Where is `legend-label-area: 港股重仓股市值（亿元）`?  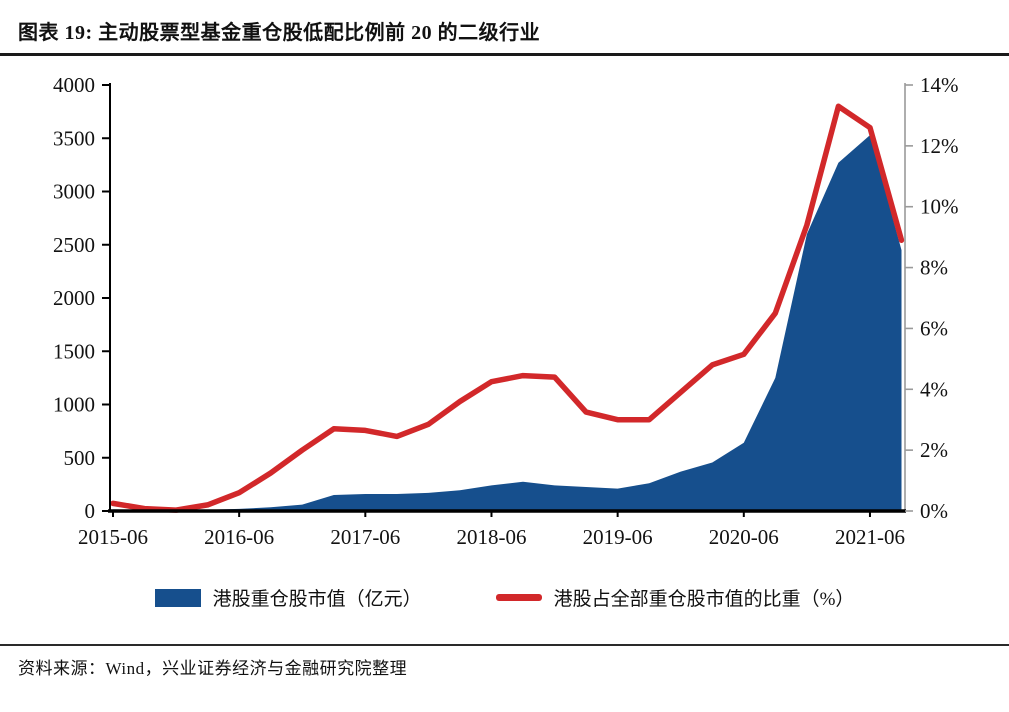
legend-label-area: 港股重仓股市值（亿元） is located at coordinates (317, 599).